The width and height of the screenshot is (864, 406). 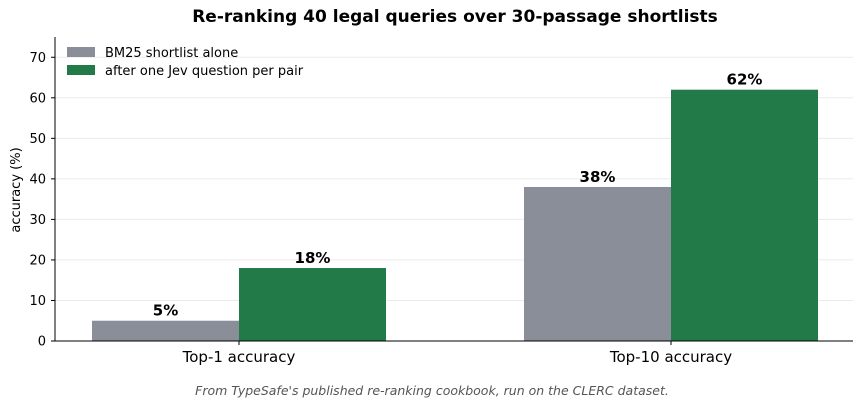 I want to click on bar-bm25-top1, so click(x=165, y=330).